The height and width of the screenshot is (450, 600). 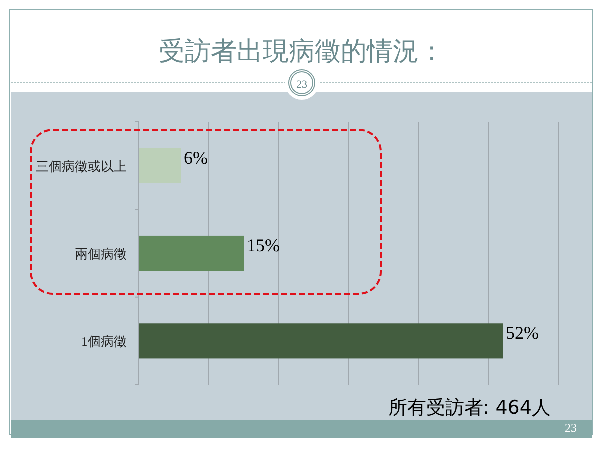 I want to click on data-label: 52%, so click(x=522, y=333).